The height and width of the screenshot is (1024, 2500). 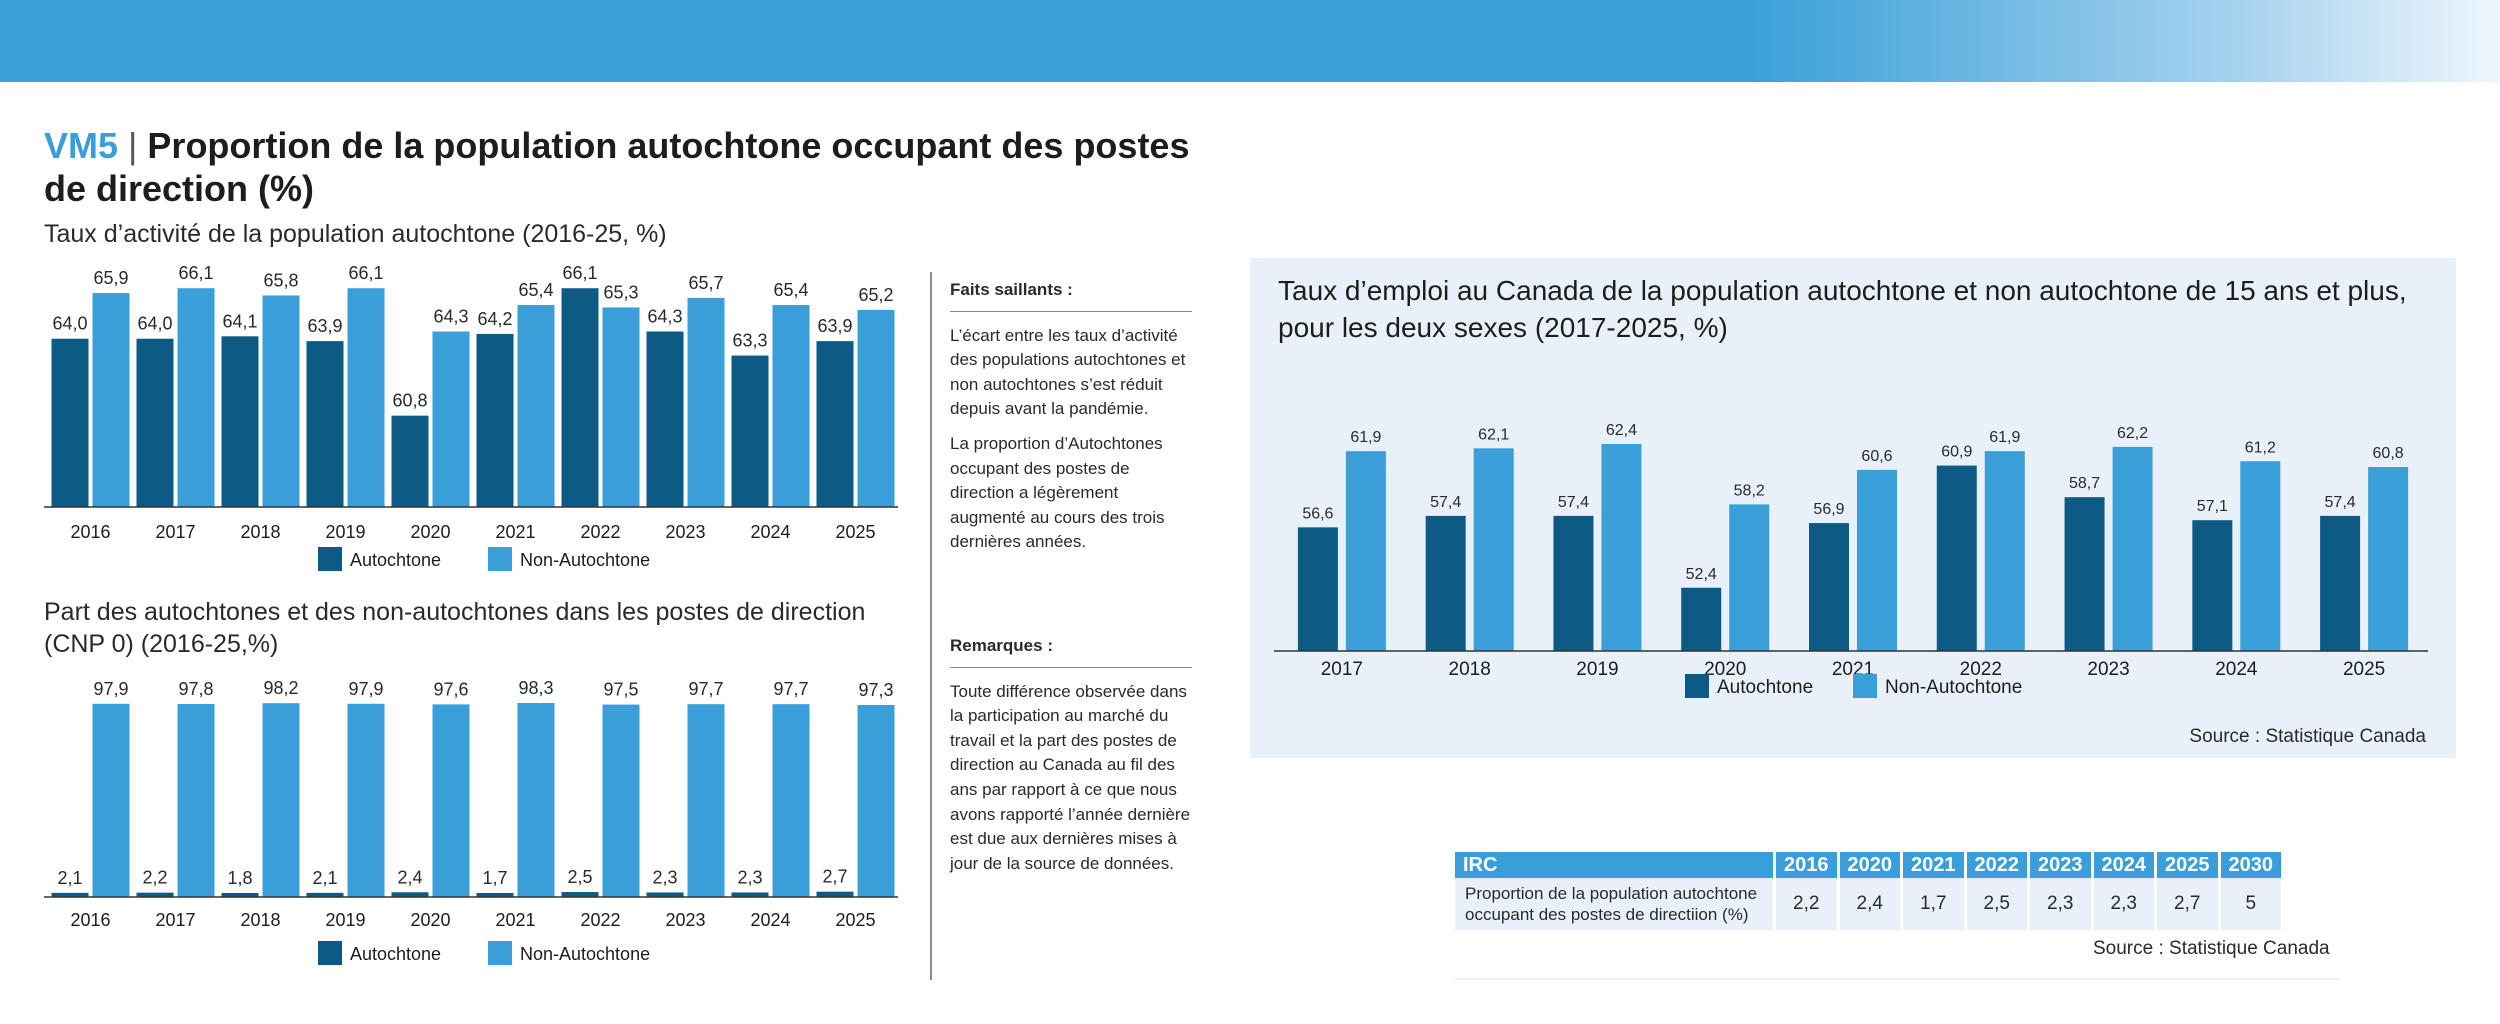 I want to click on x-tick-label: 2023, so click(x=2108, y=669).